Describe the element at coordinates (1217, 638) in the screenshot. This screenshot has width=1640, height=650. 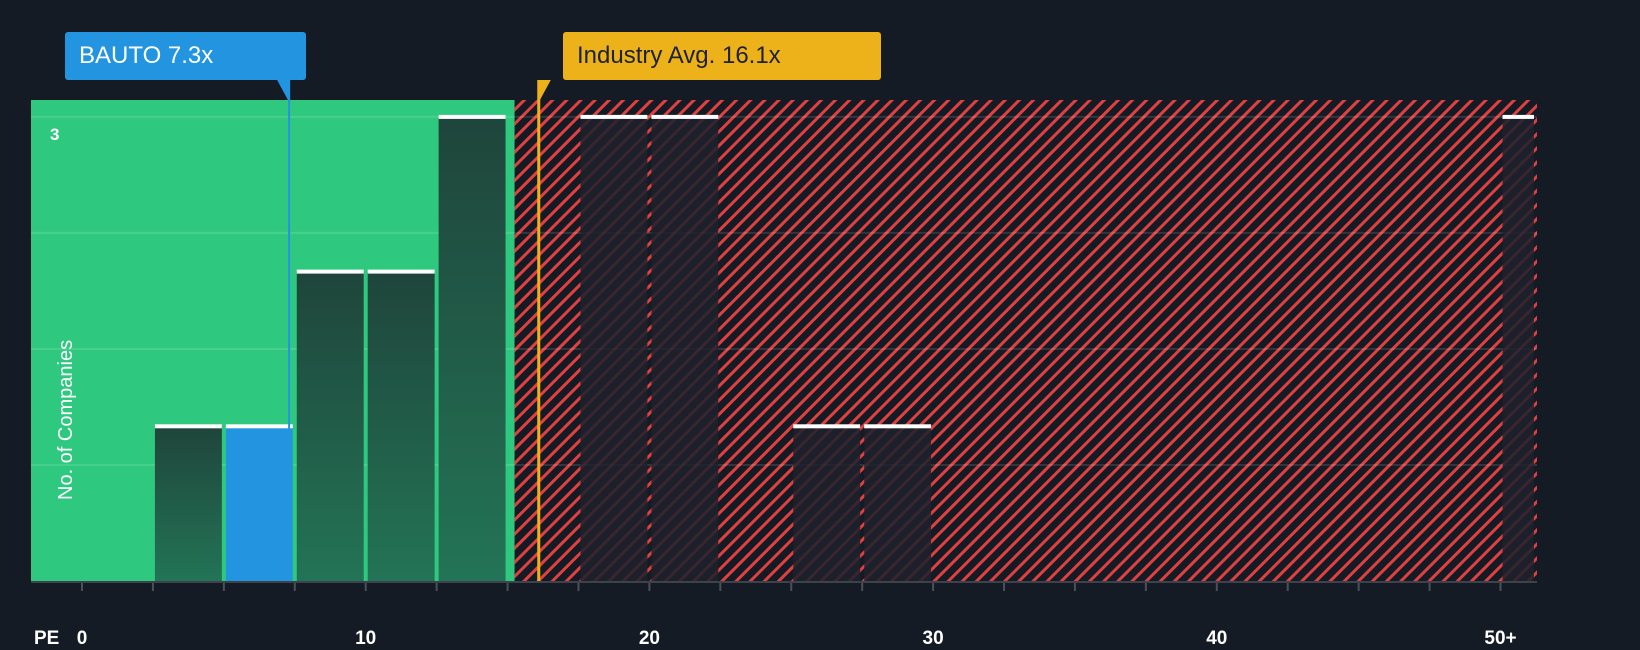
I see `x-tick-label: 40` at that location.